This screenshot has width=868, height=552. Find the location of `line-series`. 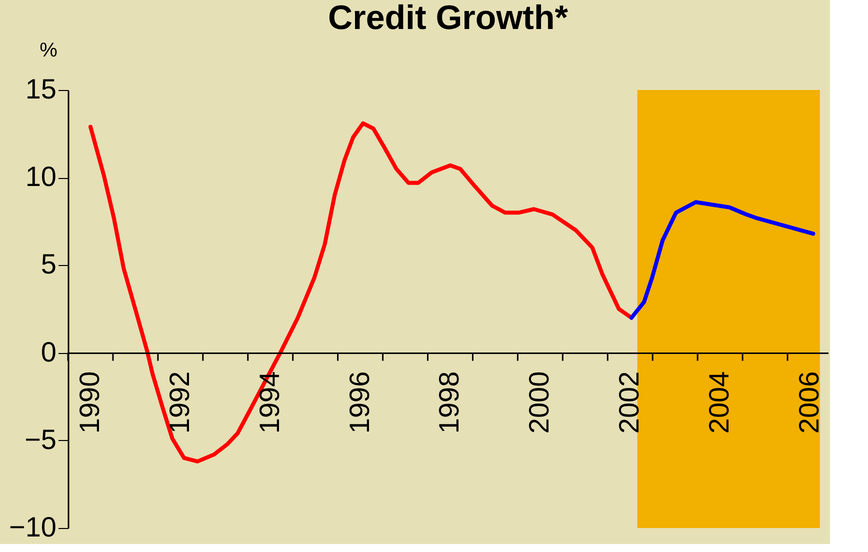

line-series is located at coordinates (722, 260).